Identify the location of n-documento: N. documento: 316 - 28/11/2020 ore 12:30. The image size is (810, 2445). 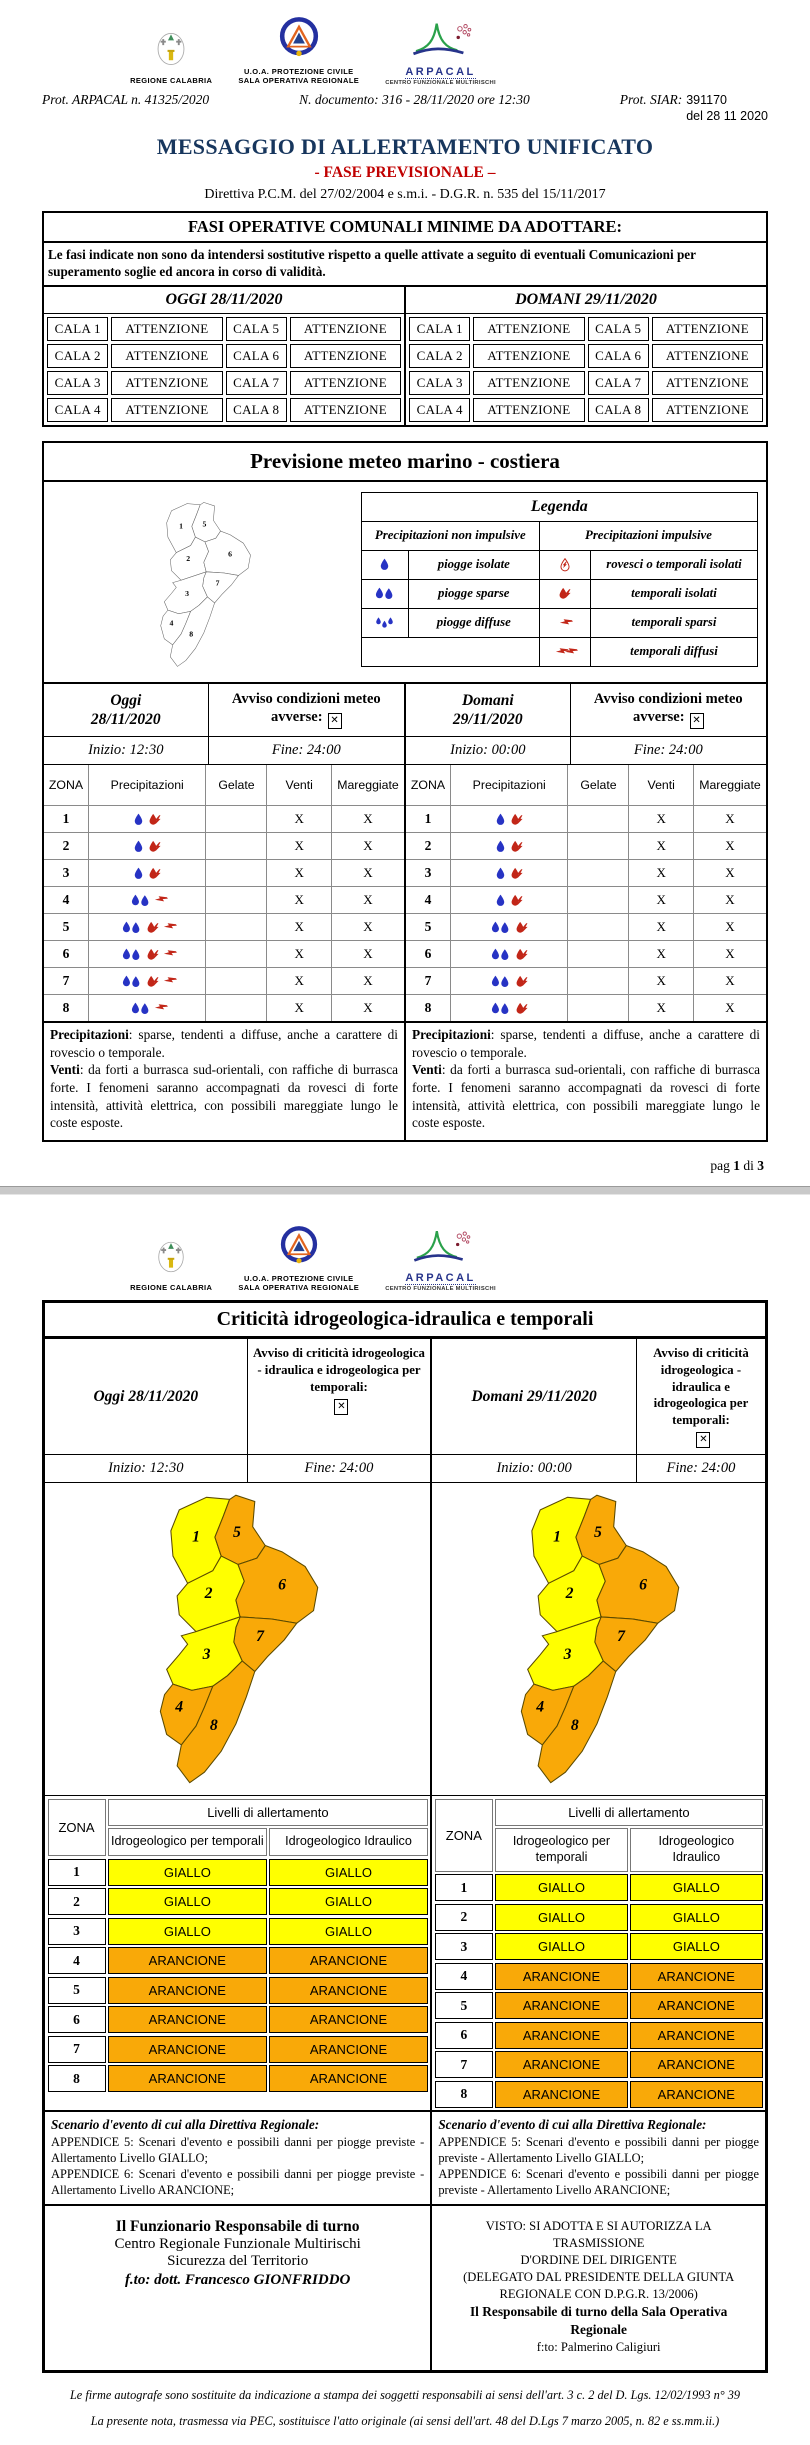
(414, 99).